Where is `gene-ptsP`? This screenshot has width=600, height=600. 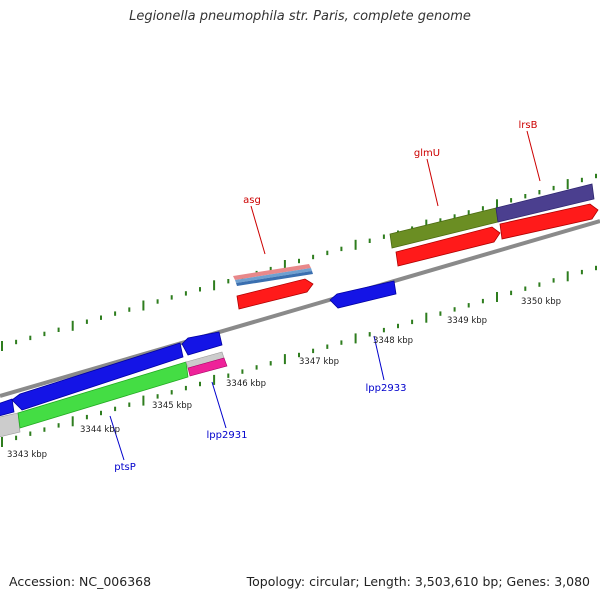
gene-ptsP is located at coordinates (103, 395).